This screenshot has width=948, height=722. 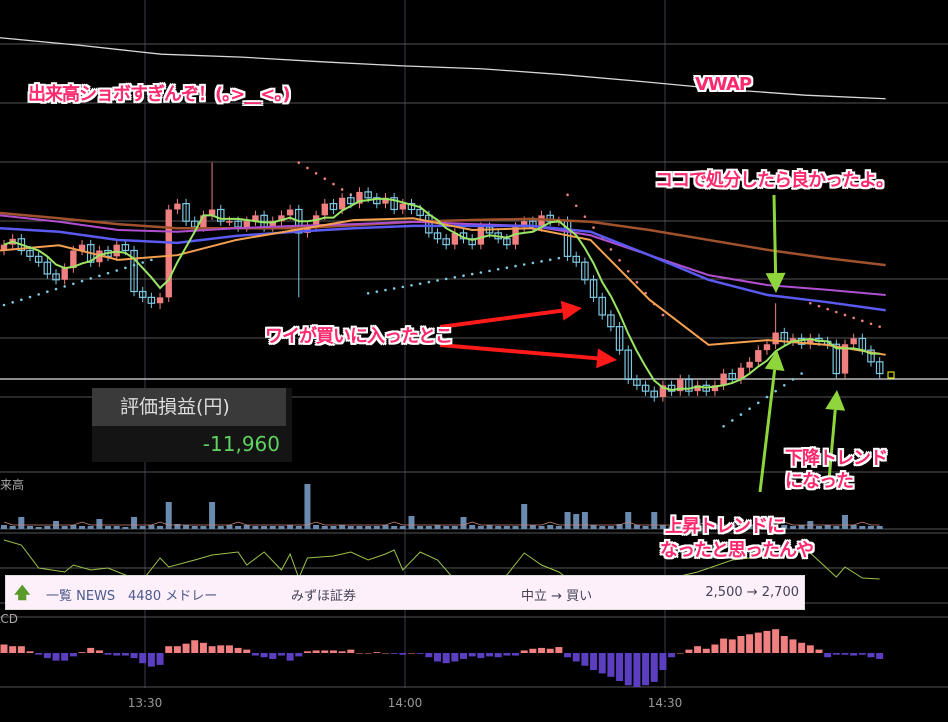 I want to click on news-broker: みずほ証券, so click(x=324, y=596).